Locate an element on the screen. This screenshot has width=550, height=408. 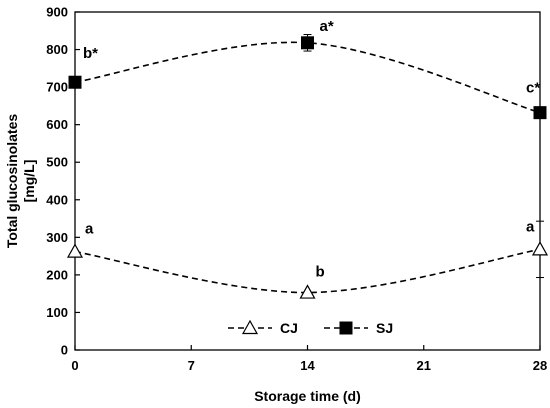
y-tick-label: 300 is located at coordinates (57, 237).